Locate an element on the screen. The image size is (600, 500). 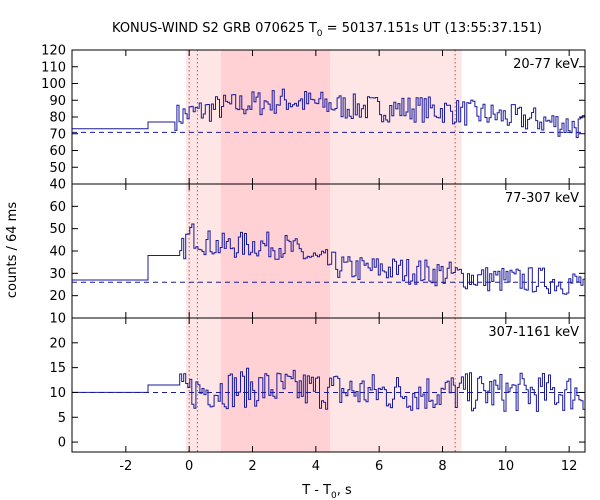
x-tick-label: 10 is located at coordinates (506, 466).